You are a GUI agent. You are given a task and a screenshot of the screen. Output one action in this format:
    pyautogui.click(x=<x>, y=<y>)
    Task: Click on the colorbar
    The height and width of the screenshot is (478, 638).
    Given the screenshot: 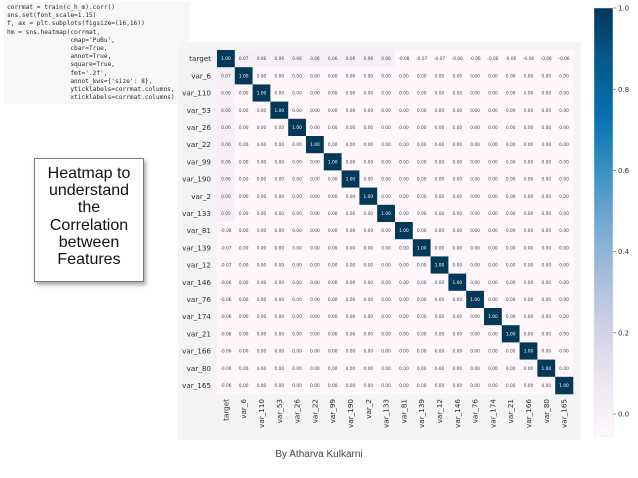 What is the action you would take?
    pyautogui.click(x=603, y=222)
    